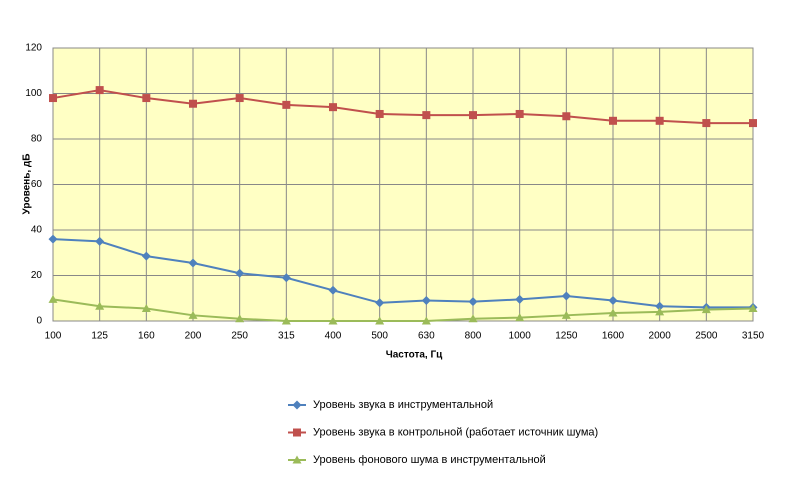 Image resolution: width=811 pixels, height=485 pixels. What do you see at coordinates (33, 48) in the screenshot?
I see `y-tick-label: 120` at bounding box center [33, 48].